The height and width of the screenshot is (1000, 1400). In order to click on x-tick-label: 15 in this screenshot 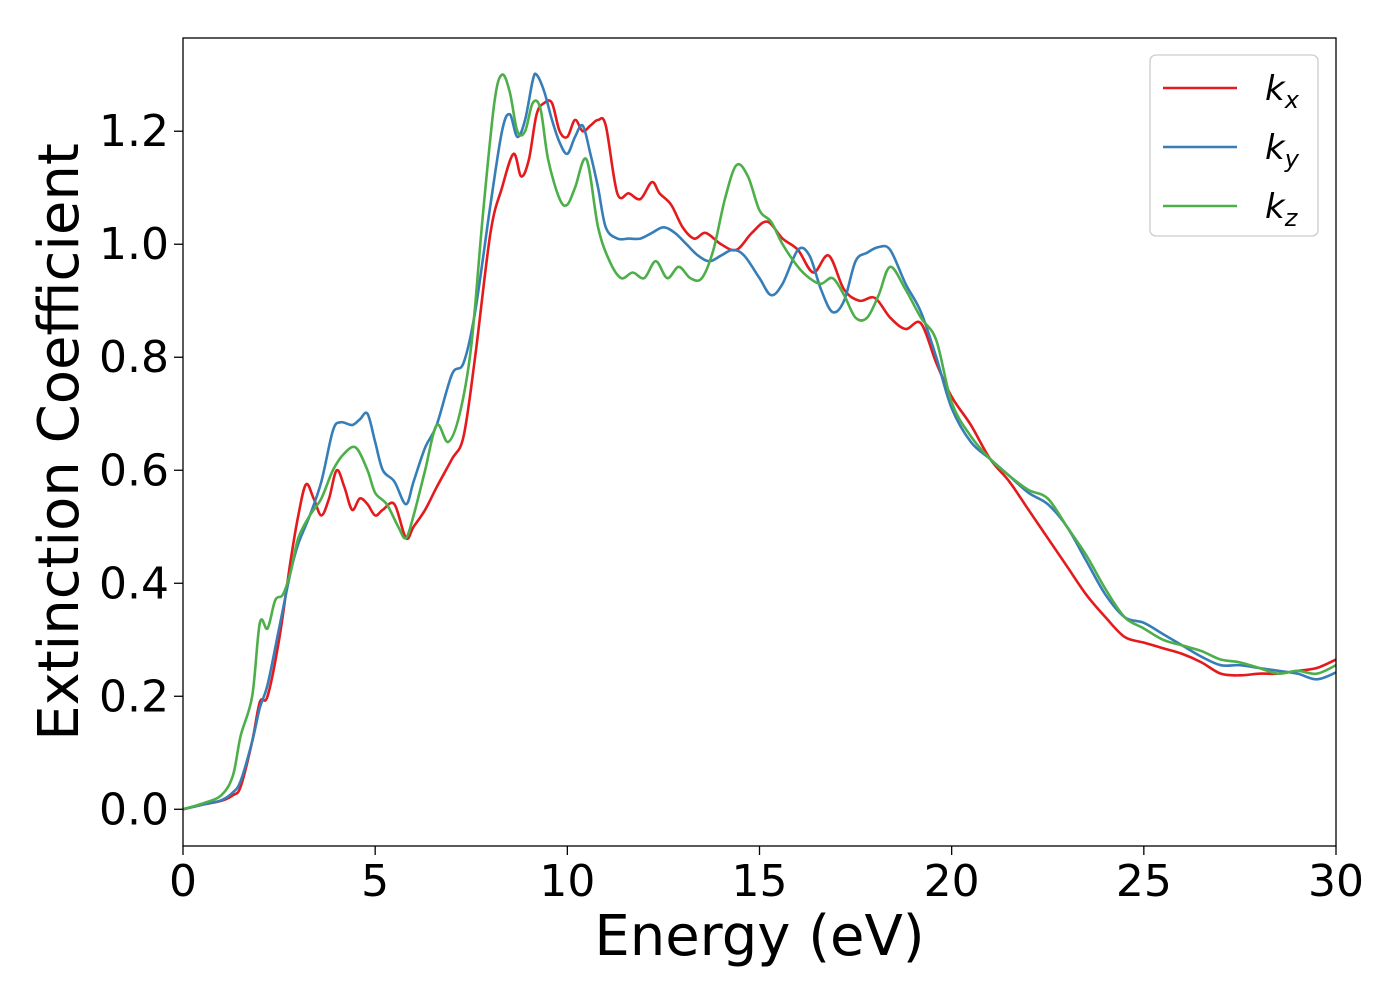, I will do `click(760, 881)`.